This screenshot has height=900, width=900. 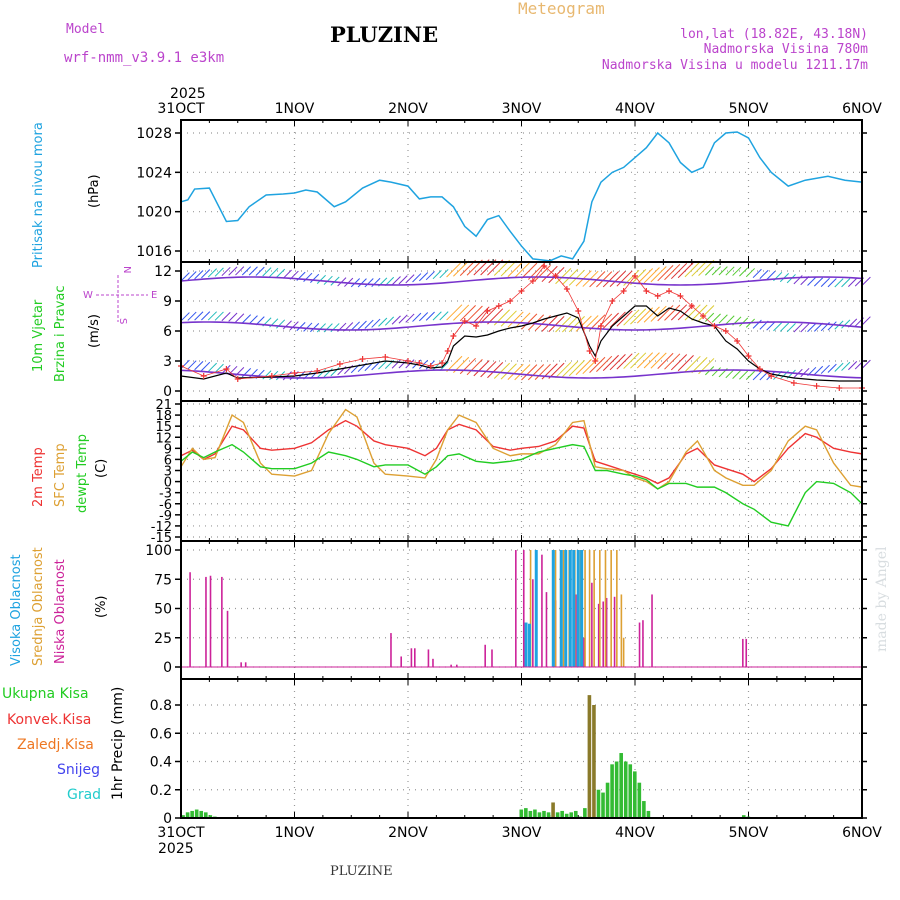 I want to click on wind-dir-west-label: W, so click(x=88, y=295).